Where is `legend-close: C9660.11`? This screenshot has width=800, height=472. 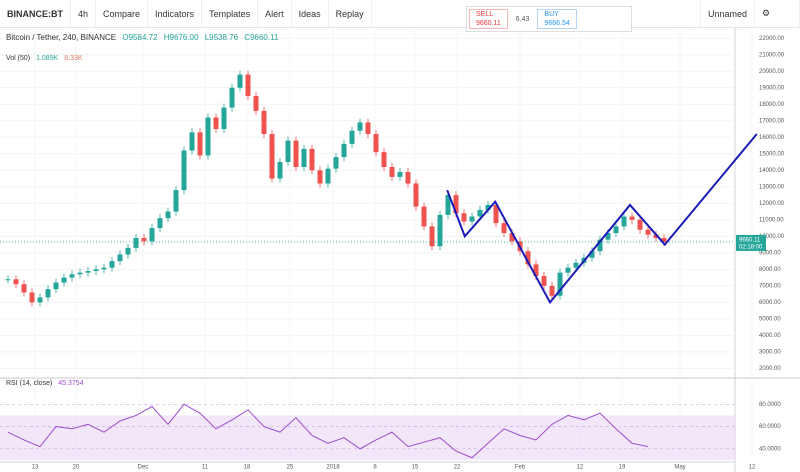 legend-close: C9660.11 is located at coordinates (261, 37).